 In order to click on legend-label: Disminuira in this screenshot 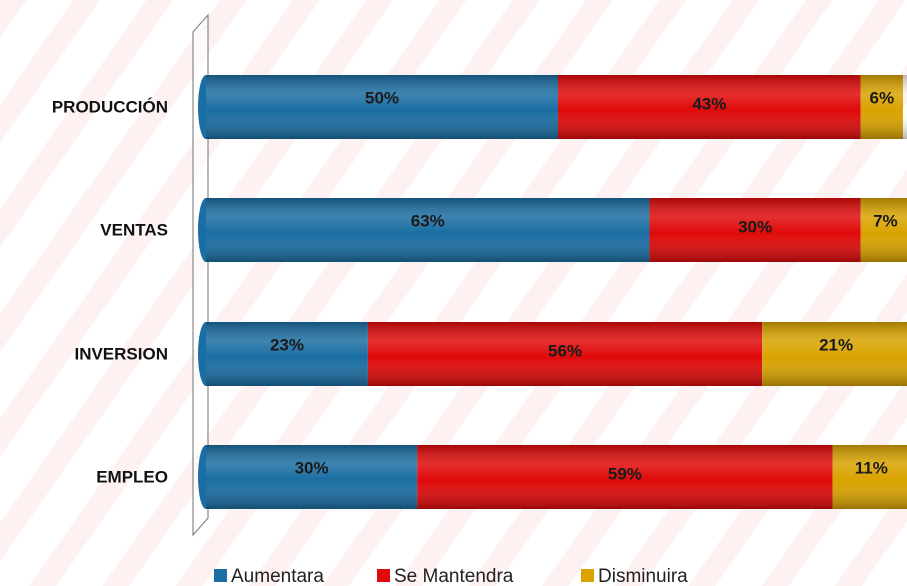, I will do `click(643, 576)`.